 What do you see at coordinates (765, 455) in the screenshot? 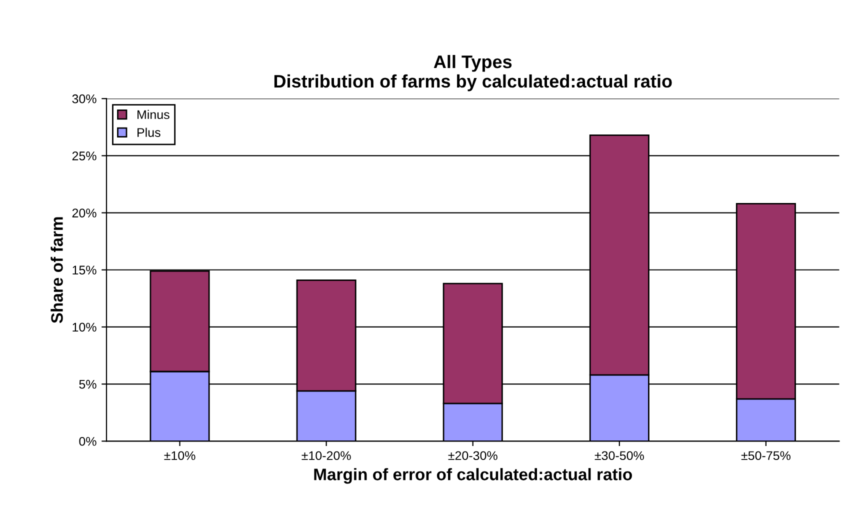
I see `x-tick-label: ±50-75%` at bounding box center [765, 455].